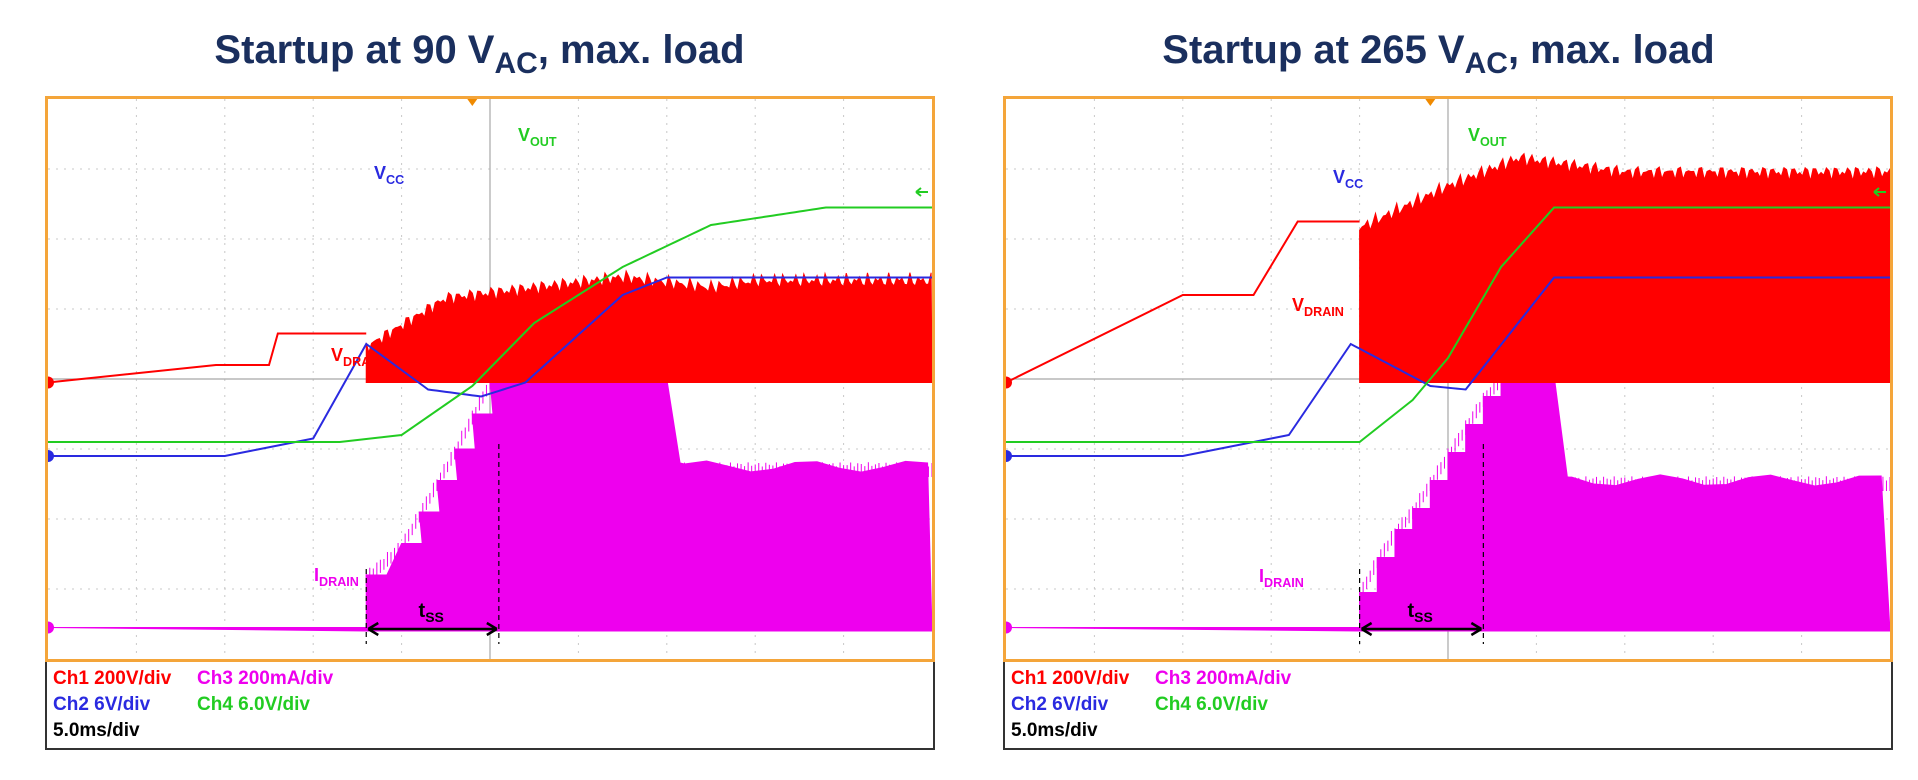 The width and height of the screenshot is (1918, 780). What do you see at coordinates (479, 54) in the screenshot?
I see `chart-title: Startup at 90 VAC, max. load` at bounding box center [479, 54].